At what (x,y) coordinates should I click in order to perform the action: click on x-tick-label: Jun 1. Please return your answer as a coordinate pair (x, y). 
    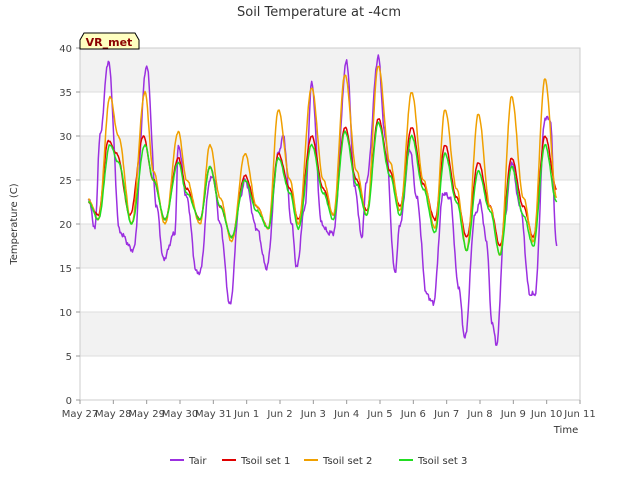
    Looking at the image, I should click on (246, 414).